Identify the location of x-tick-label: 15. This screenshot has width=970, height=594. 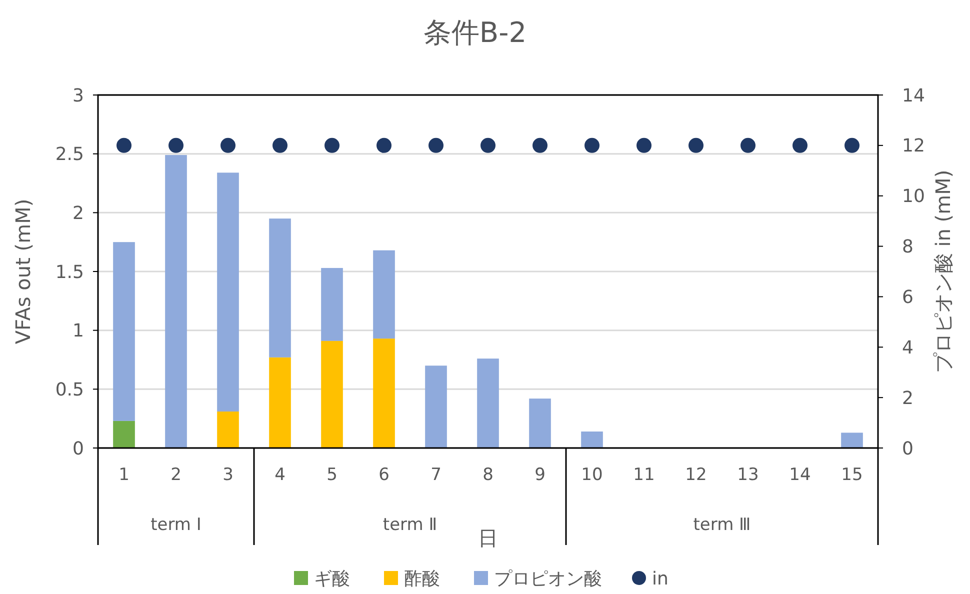
(852, 475).